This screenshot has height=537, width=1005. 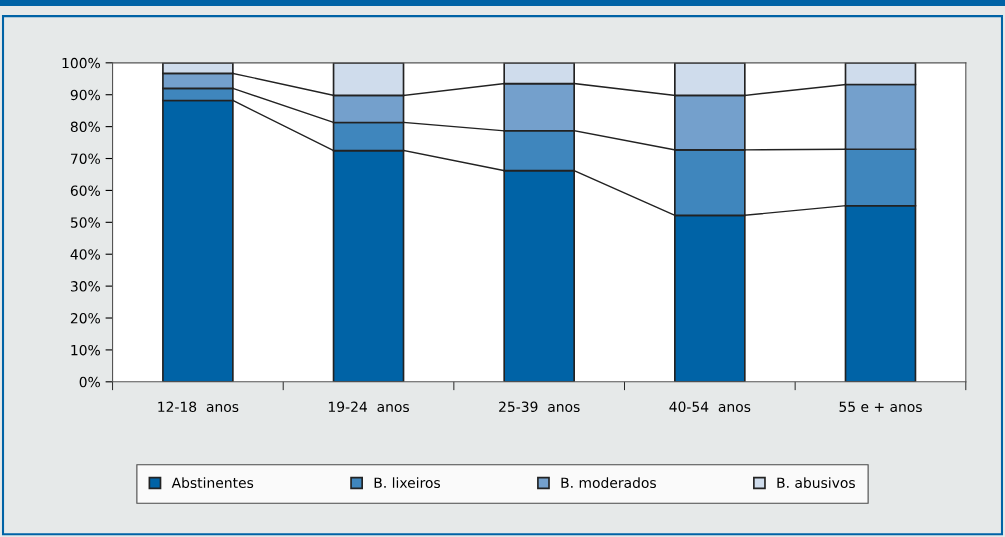 I want to click on legend-label: B. abusivos, so click(x=816, y=483).